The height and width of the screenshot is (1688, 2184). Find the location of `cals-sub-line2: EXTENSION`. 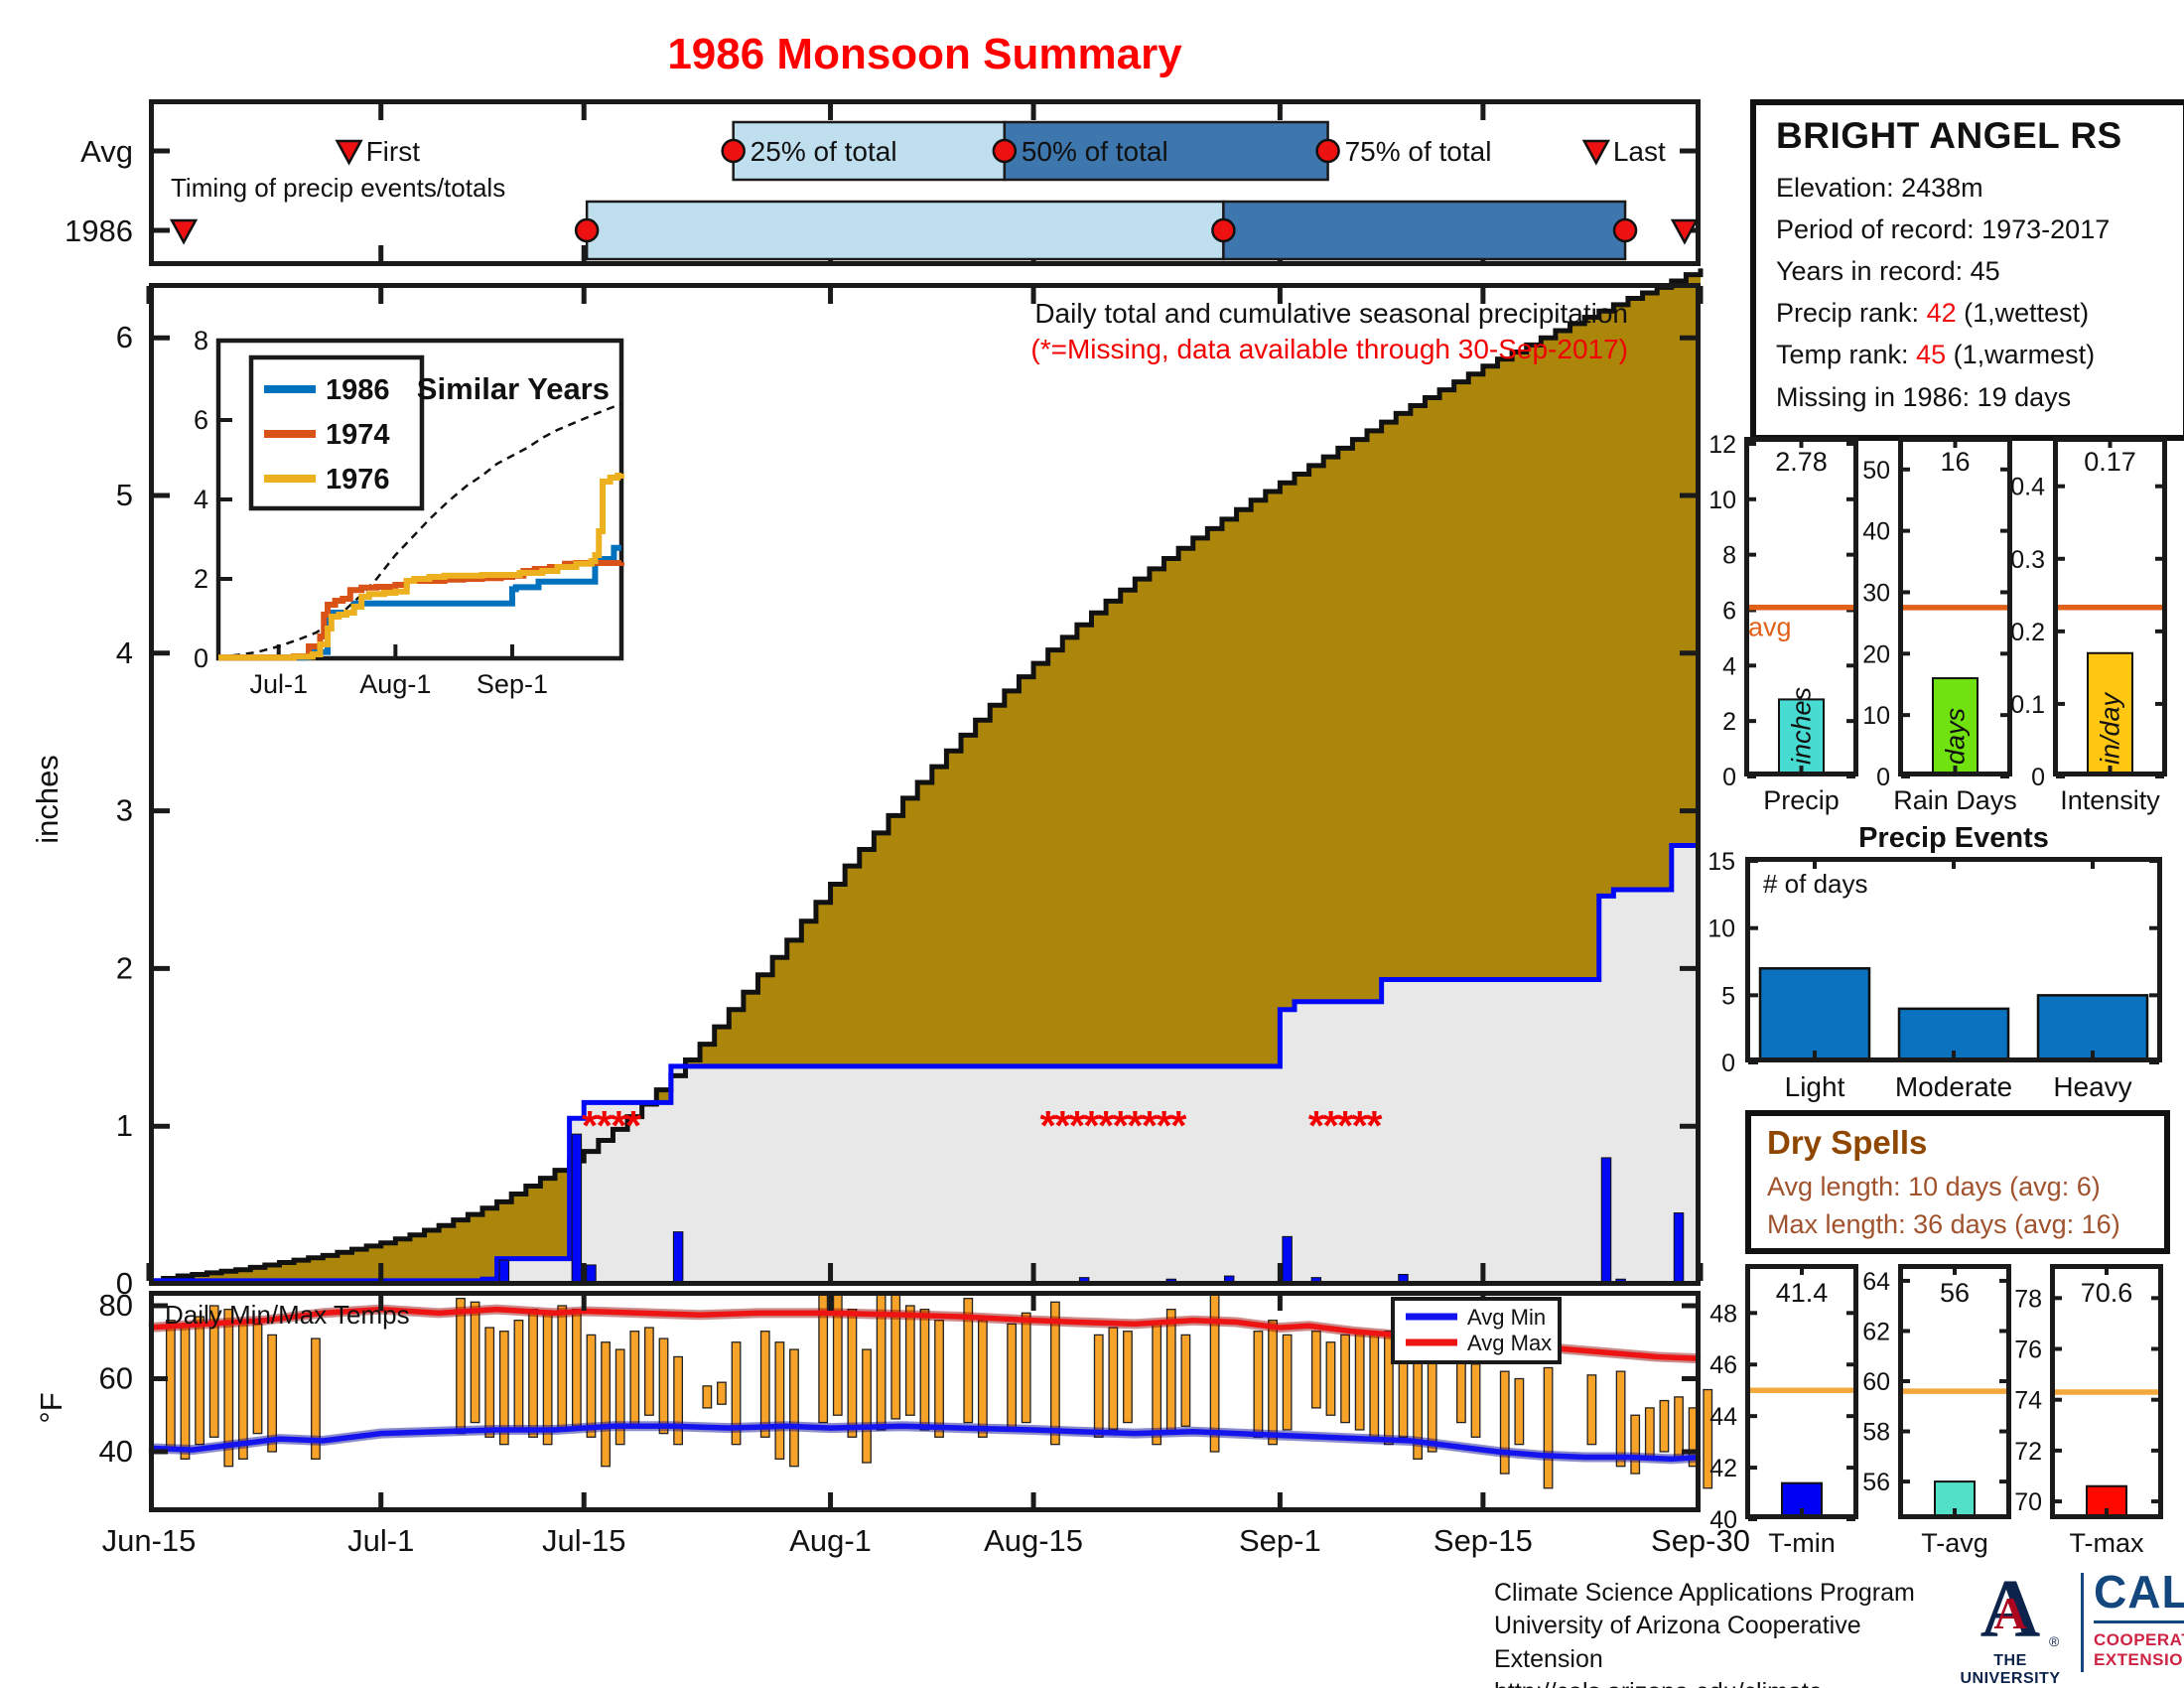

cals-sub-line2: EXTENSION is located at coordinates (2139, 1660).